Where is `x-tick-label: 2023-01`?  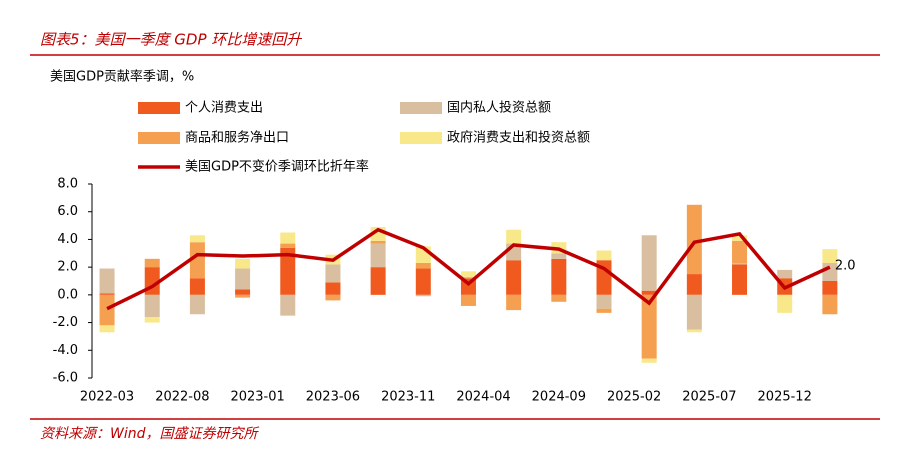
x-tick-label: 2023-01 is located at coordinates (257, 397).